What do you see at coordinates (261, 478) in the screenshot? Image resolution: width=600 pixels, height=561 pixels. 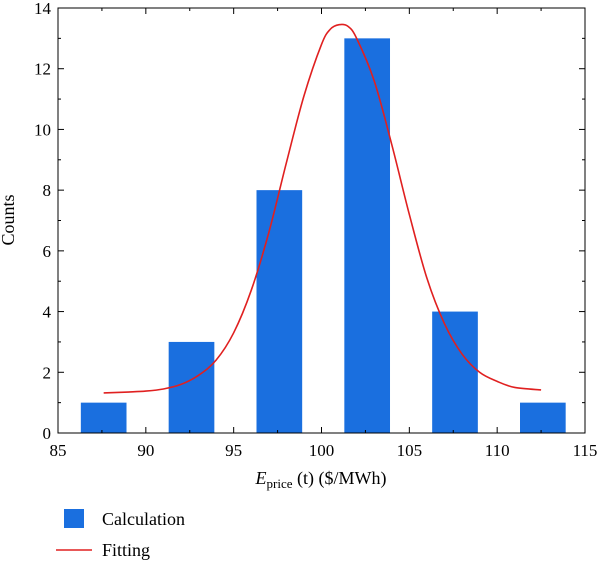 I see `x-axis-label-main: E` at bounding box center [261, 478].